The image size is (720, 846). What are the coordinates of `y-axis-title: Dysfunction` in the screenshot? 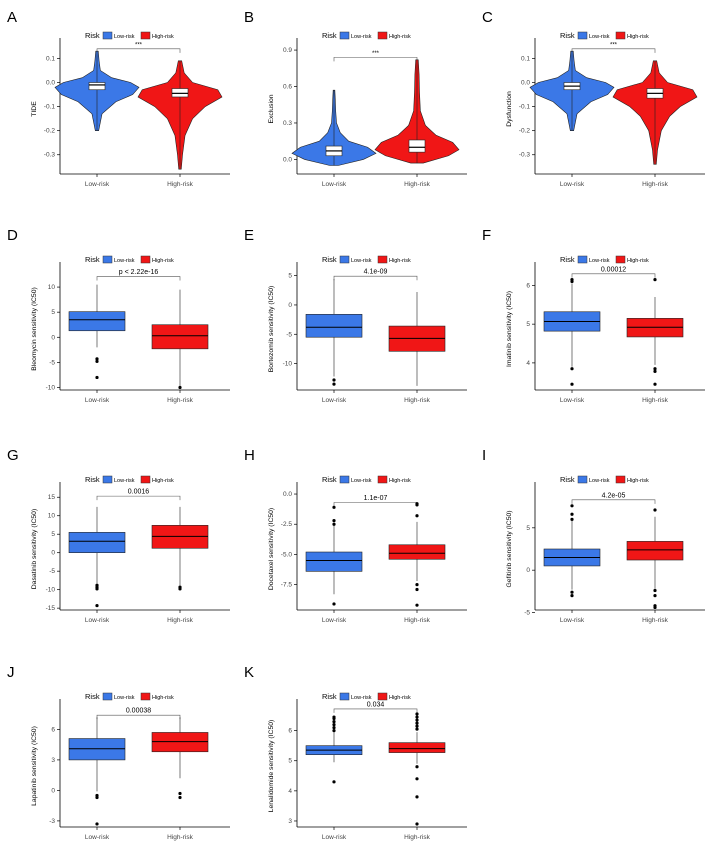 It's located at (509, 109).